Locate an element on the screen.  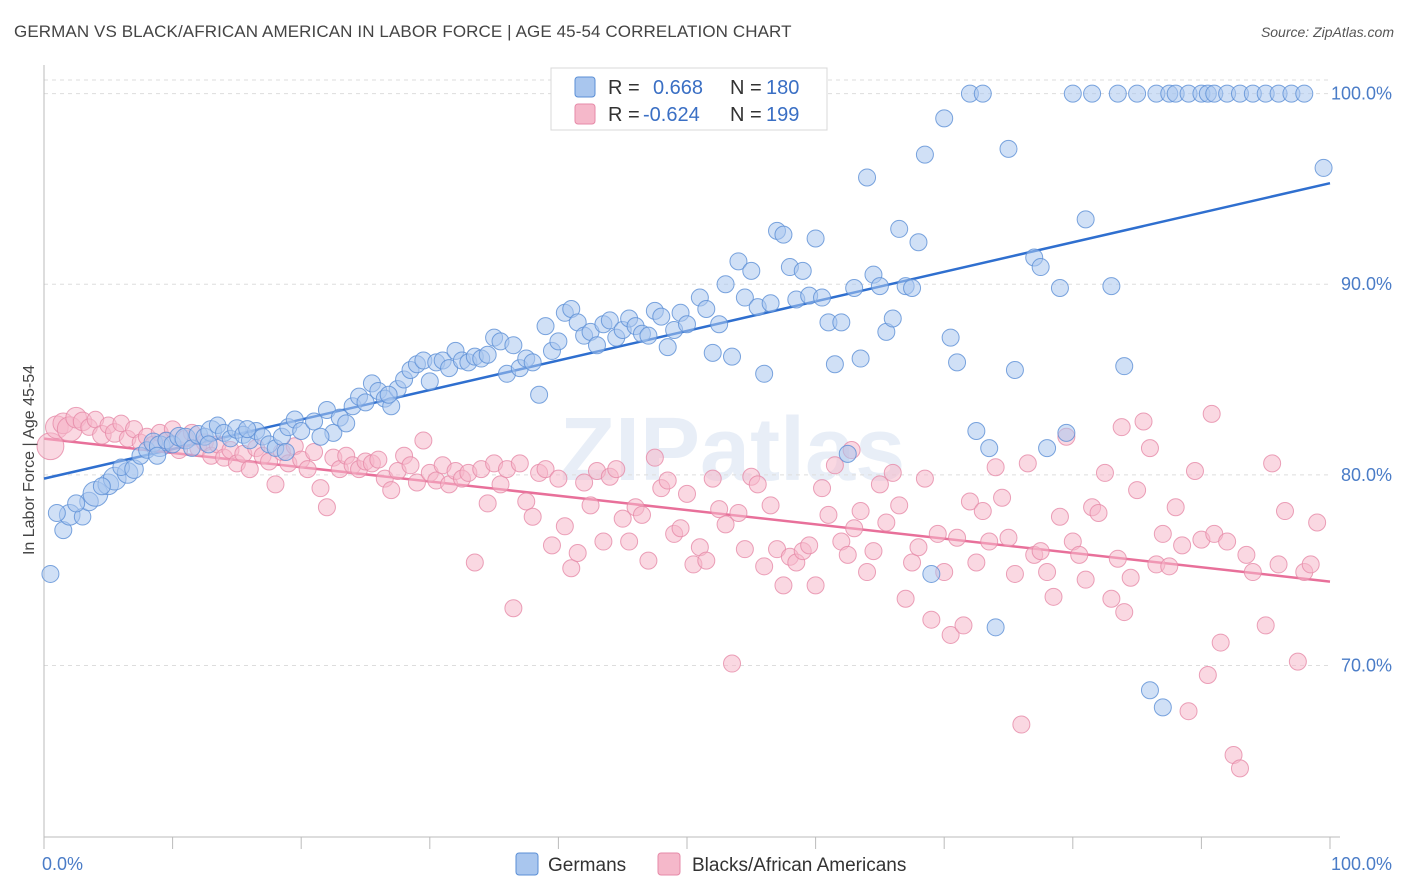
legend-n-value-1: 199 is located at coordinates (782, 115).